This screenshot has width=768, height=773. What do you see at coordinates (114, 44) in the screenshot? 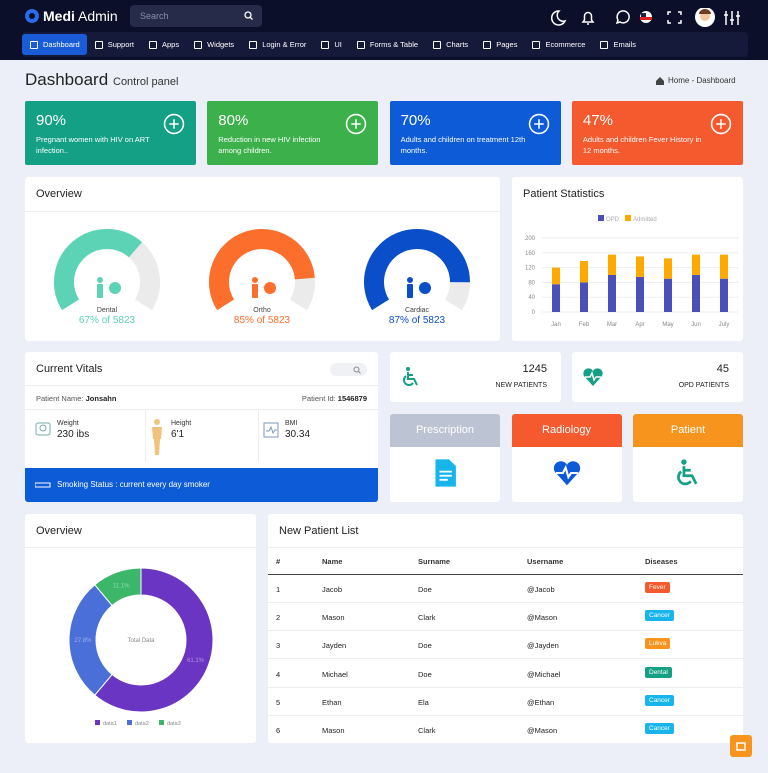
I see `nav-item: Support` at bounding box center [114, 44].